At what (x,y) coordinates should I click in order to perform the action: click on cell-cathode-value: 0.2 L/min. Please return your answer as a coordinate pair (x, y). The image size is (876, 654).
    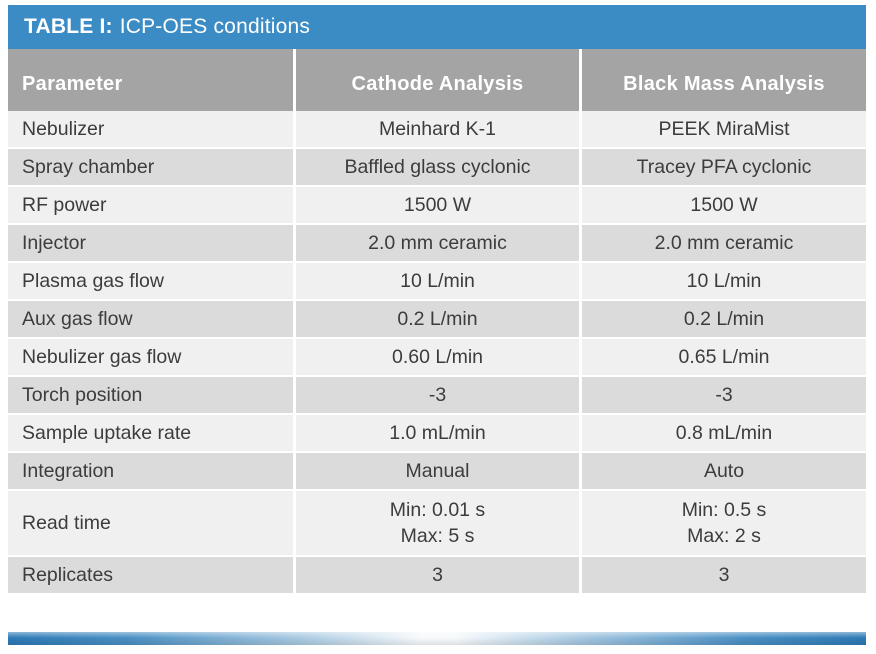
    Looking at the image, I should click on (437, 319).